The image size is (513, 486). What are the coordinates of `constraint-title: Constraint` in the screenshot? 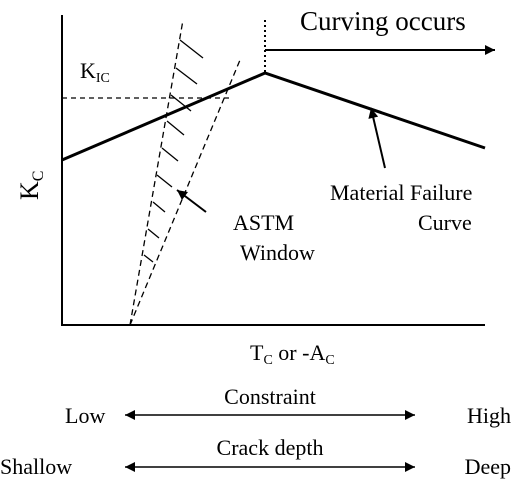 It's located at (270, 396).